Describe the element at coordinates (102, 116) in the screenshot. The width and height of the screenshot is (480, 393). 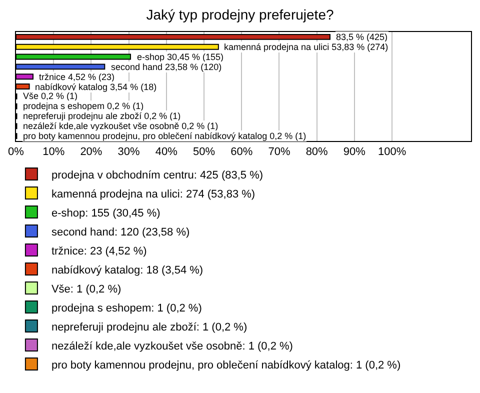
I see `data-label: nepreferuji prodejnu ale zboží 0,2 % (1)` at that location.